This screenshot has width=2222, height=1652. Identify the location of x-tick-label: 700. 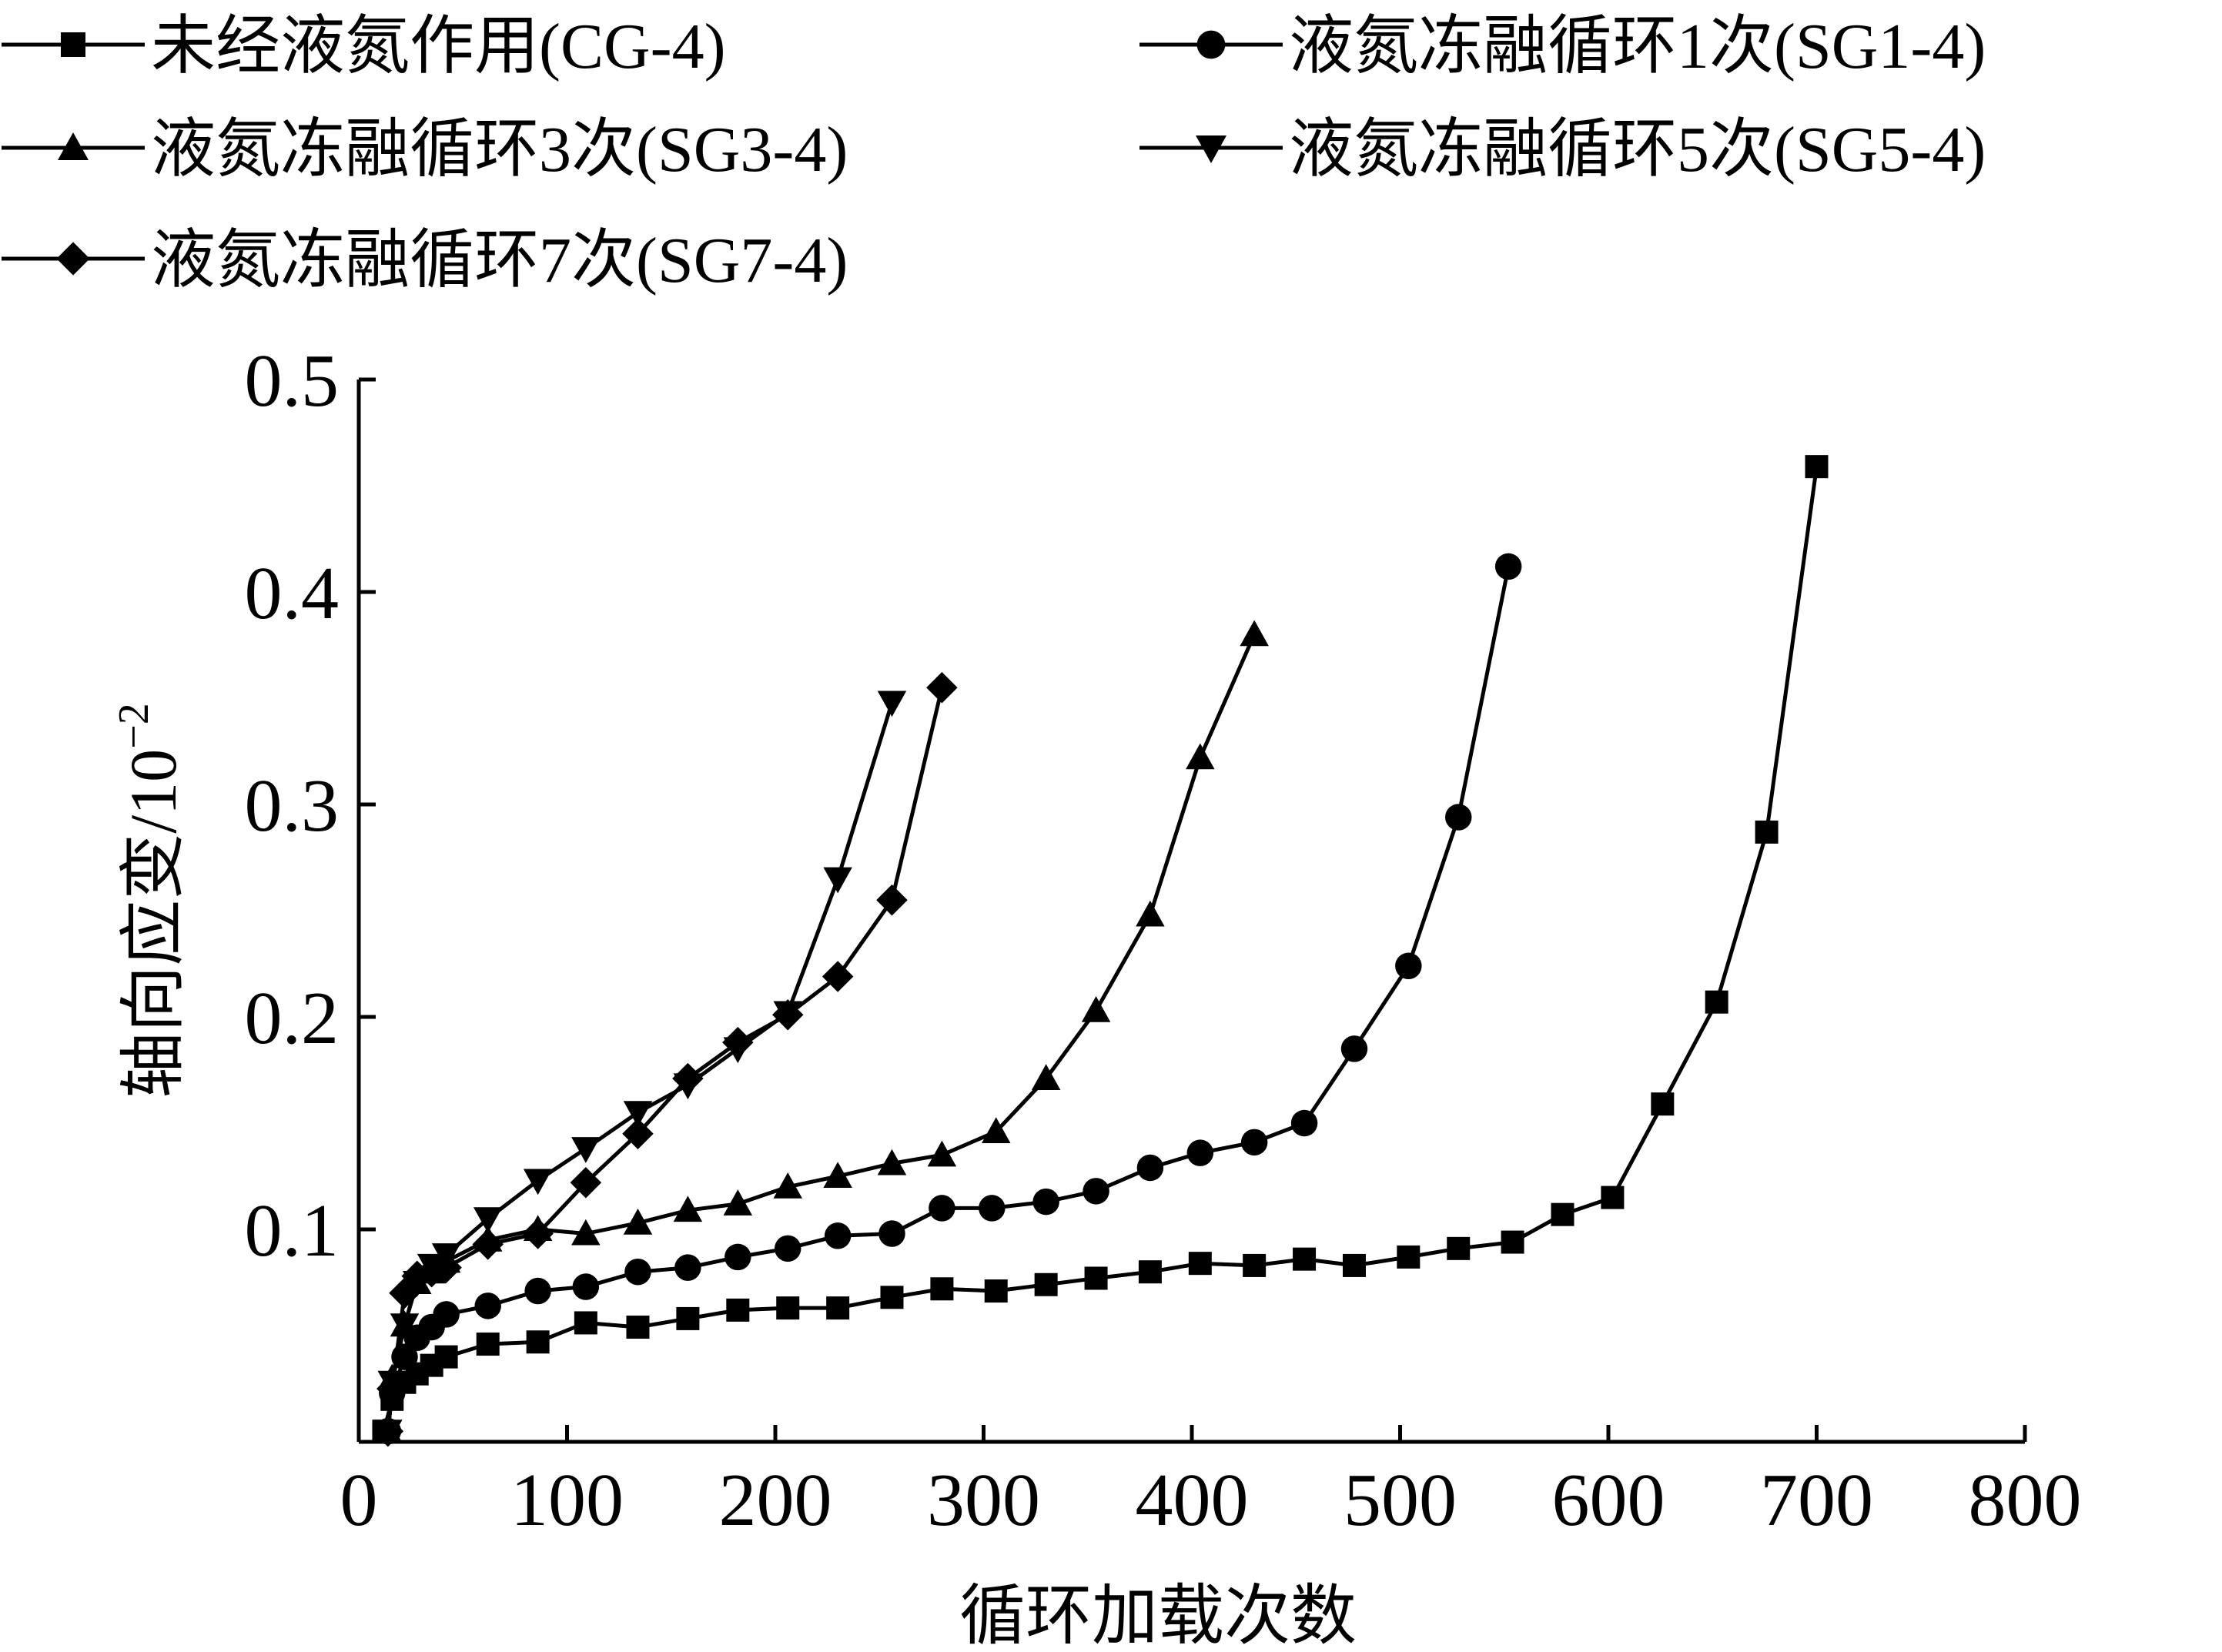
(1816, 1500).